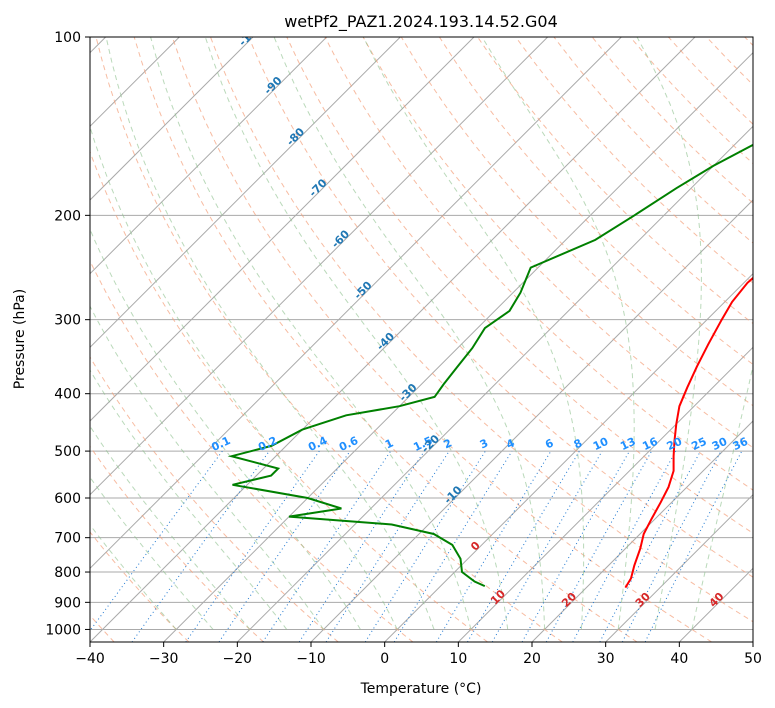  What do you see at coordinates (67, 321) in the screenshot?
I see `y-tick-label: 300` at bounding box center [67, 321].